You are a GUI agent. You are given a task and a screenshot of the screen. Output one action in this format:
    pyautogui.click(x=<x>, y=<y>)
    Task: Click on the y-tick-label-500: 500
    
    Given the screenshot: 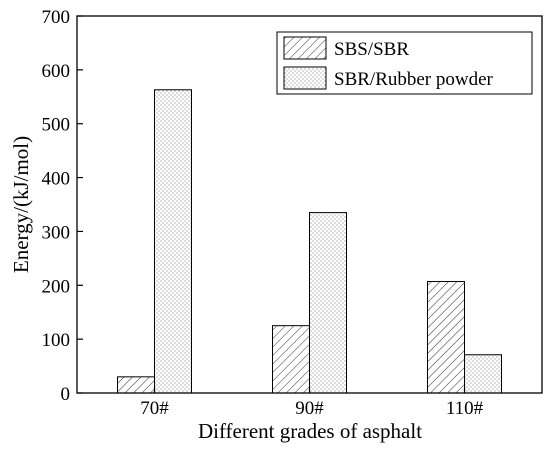 What is the action you would take?
    pyautogui.click(x=56, y=125)
    